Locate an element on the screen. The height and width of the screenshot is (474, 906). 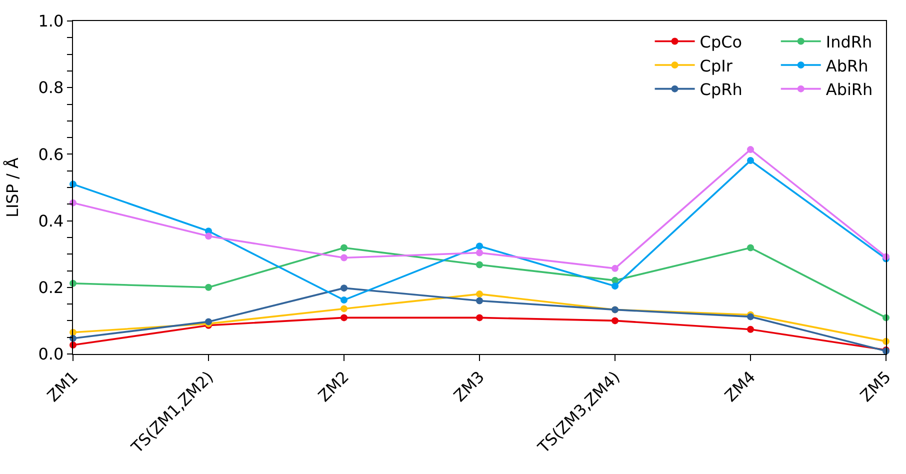
legend-label: AbRh is located at coordinates (847, 66).